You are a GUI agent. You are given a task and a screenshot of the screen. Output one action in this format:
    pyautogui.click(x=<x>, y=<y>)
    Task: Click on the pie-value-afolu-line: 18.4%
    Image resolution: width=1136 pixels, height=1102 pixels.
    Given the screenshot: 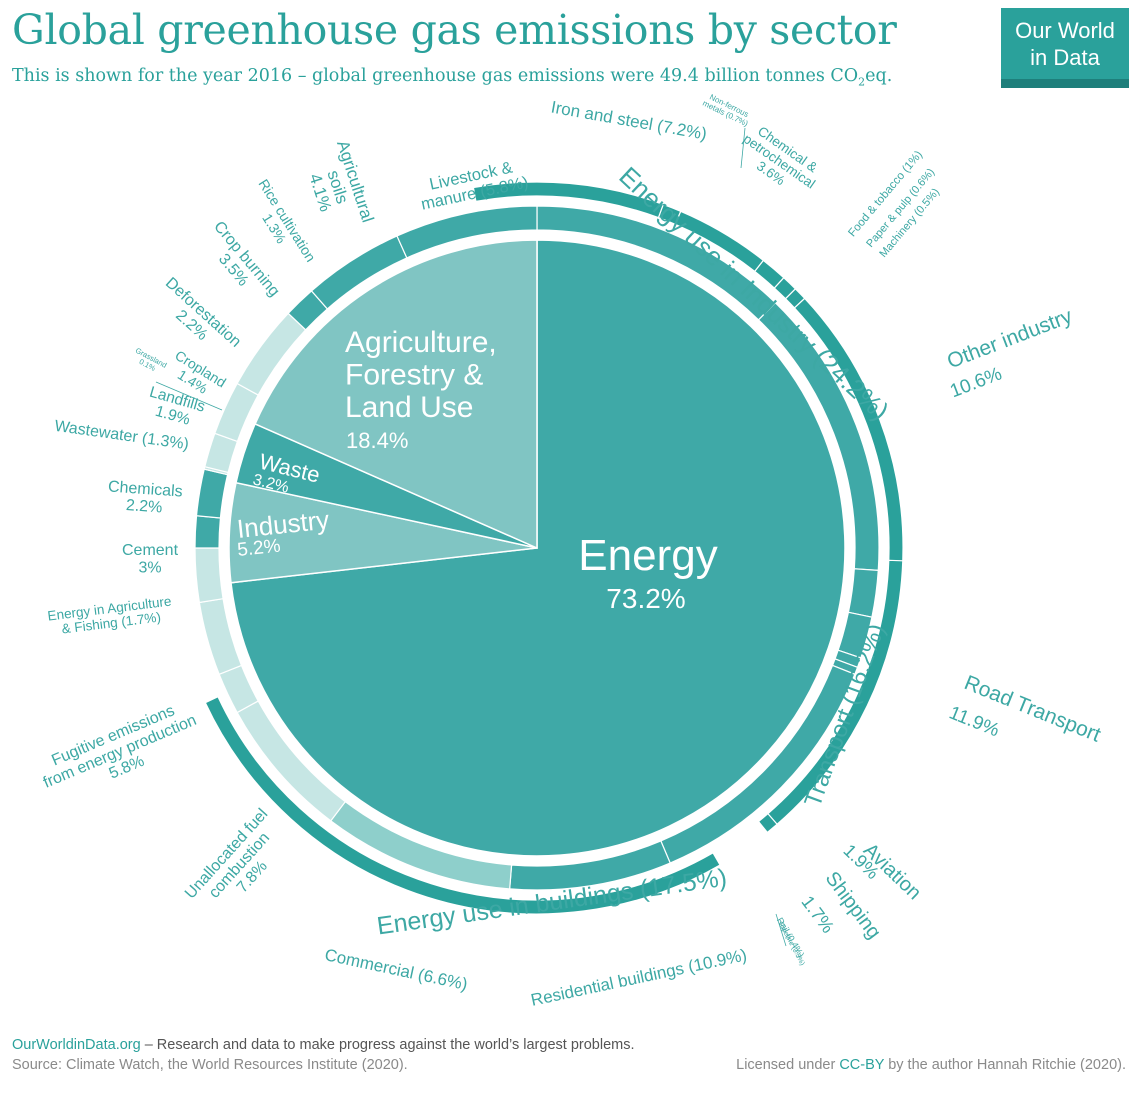 What is the action you would take?
    pyautogui.click(x=377, y=440)
    